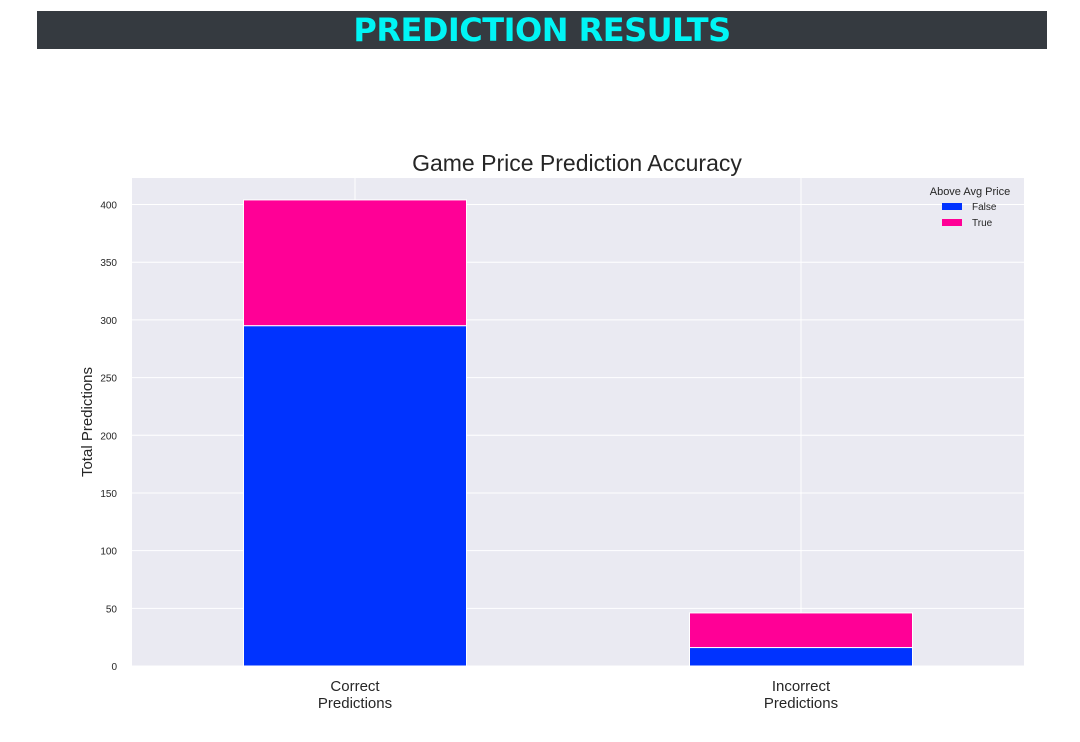  Describe the element at coordinates (108, 552) in the screenshot. I see `y-tick-label: 100` at that location.